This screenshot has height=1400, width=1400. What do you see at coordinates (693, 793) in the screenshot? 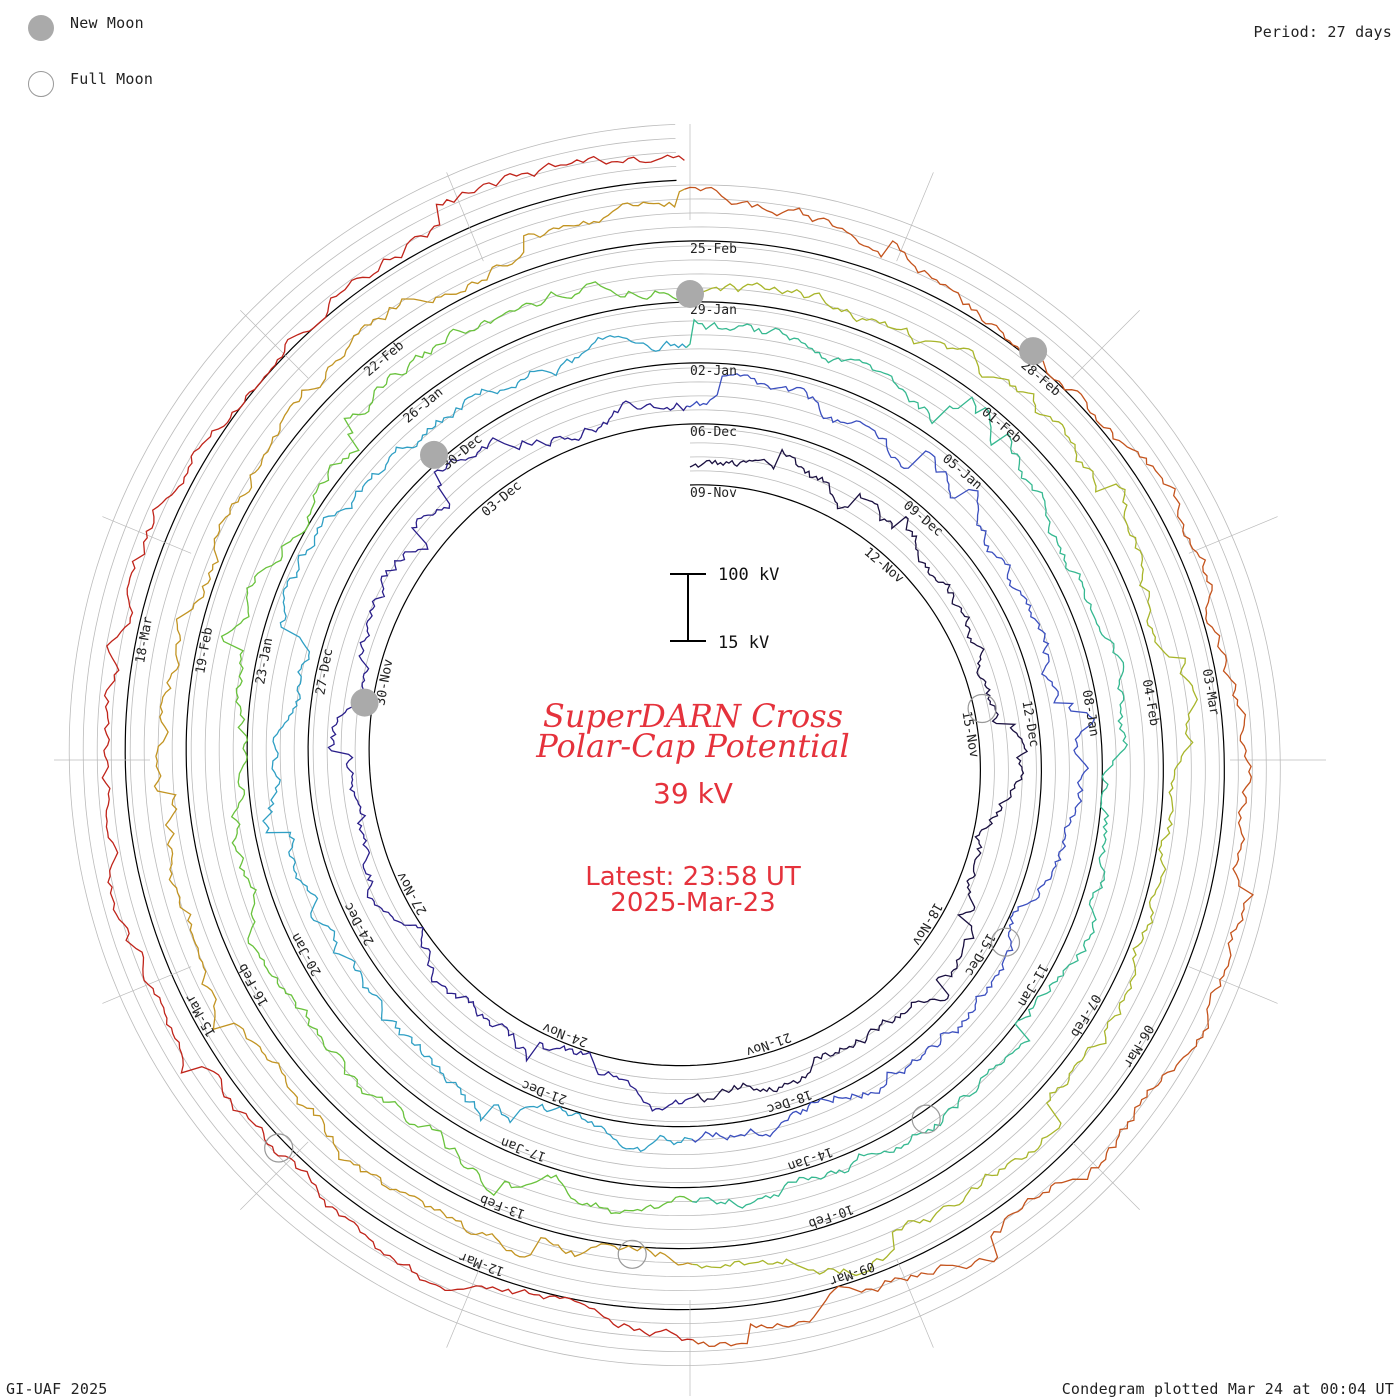
I see `current-value: 39 kV` at bounding box center [693, 793].